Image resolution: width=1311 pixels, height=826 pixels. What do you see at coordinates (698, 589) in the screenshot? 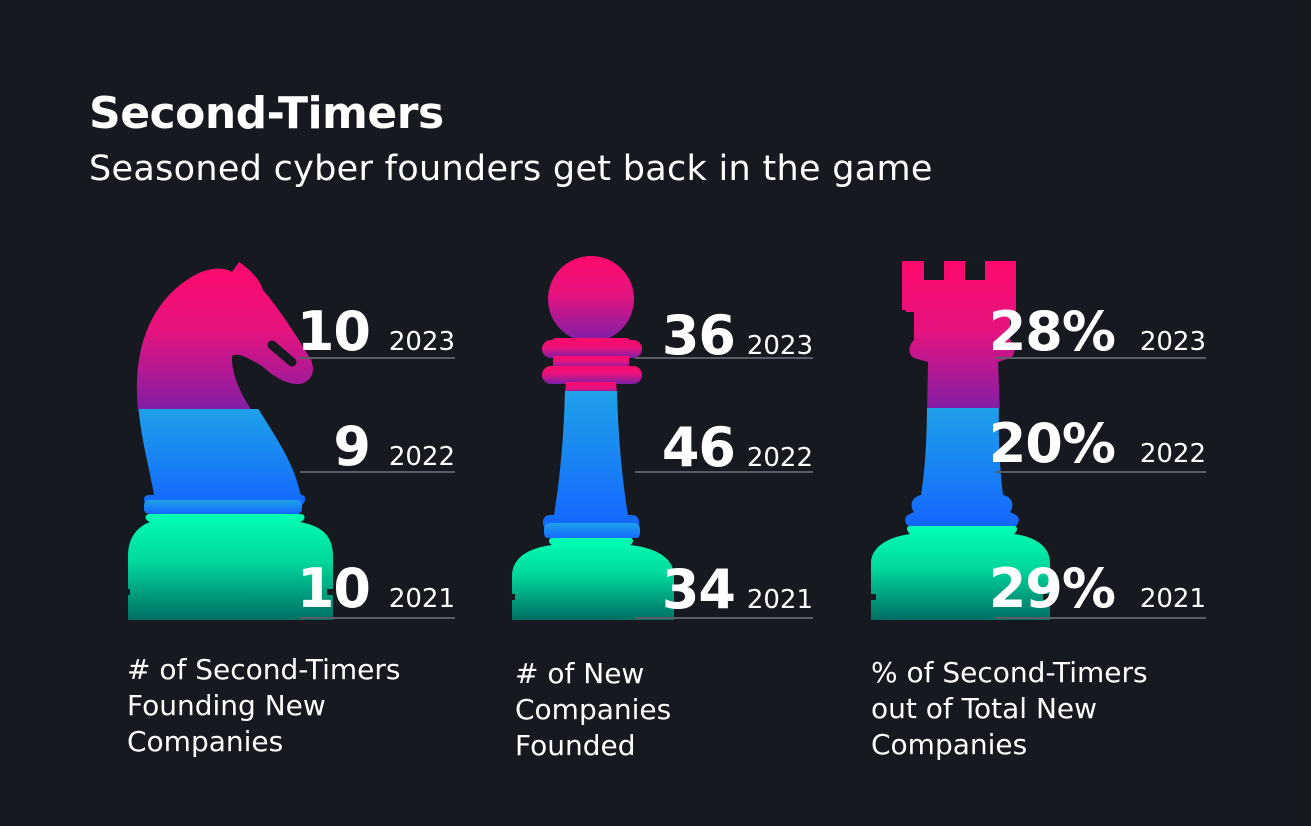
I see `value-label-pawn-2021: 34` at bounding box center [698, 589].